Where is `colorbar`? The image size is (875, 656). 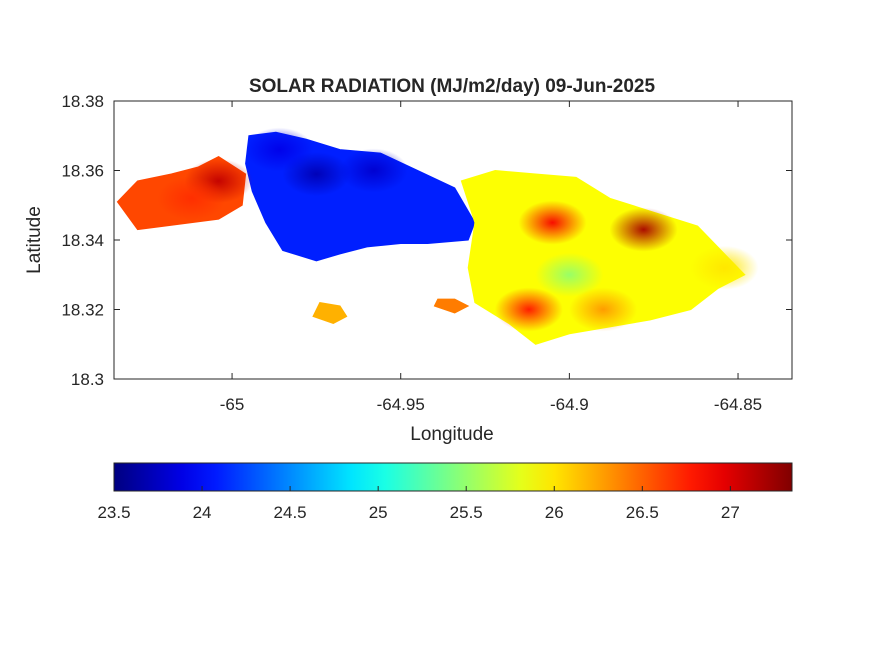
colorbar is located at coordinates (453, 477).